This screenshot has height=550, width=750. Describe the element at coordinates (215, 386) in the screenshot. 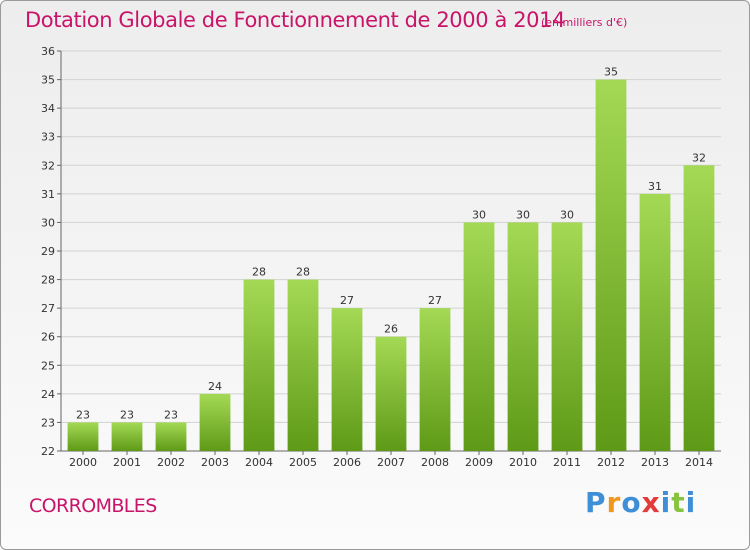

I see `data-label: 24` at that location.